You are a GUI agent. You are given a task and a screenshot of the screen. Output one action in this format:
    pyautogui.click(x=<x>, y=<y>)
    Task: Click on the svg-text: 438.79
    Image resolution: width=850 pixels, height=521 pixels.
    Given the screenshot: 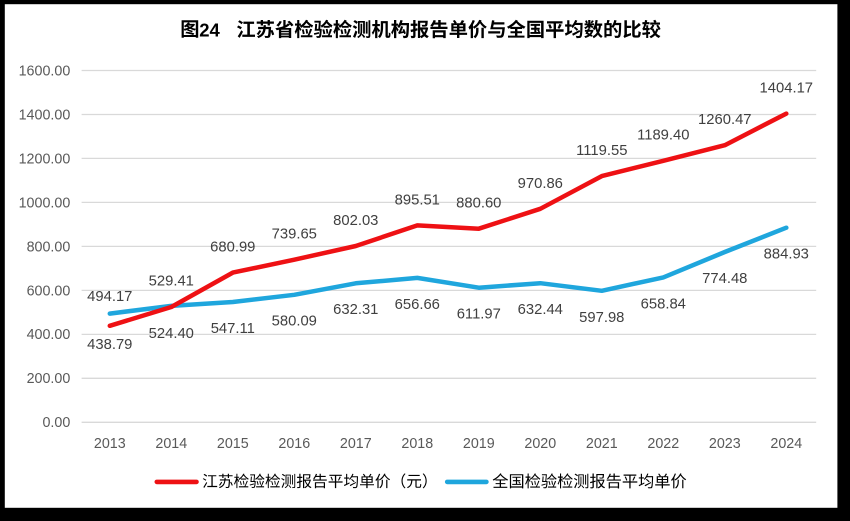 What is the action you would take?
    pyautogui.click(x=109, y=345)
    